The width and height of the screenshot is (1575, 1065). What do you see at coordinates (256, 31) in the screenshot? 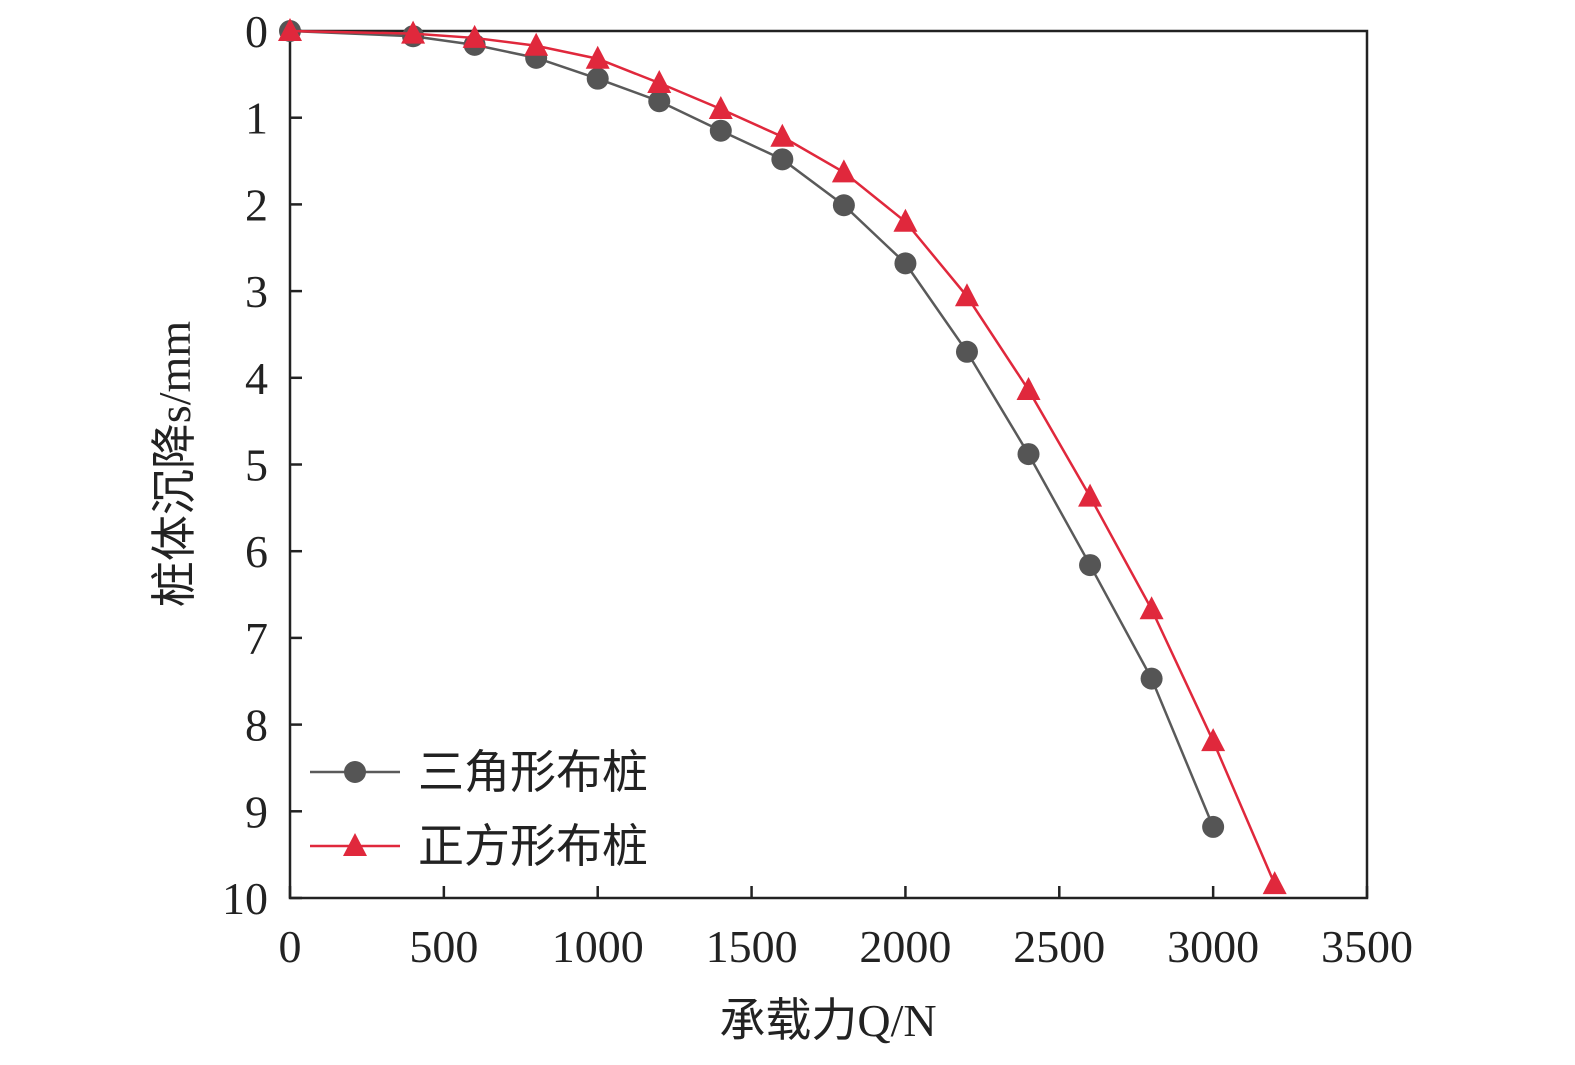
I see `y-tick-label: 0` at bounding box center [256, 31].